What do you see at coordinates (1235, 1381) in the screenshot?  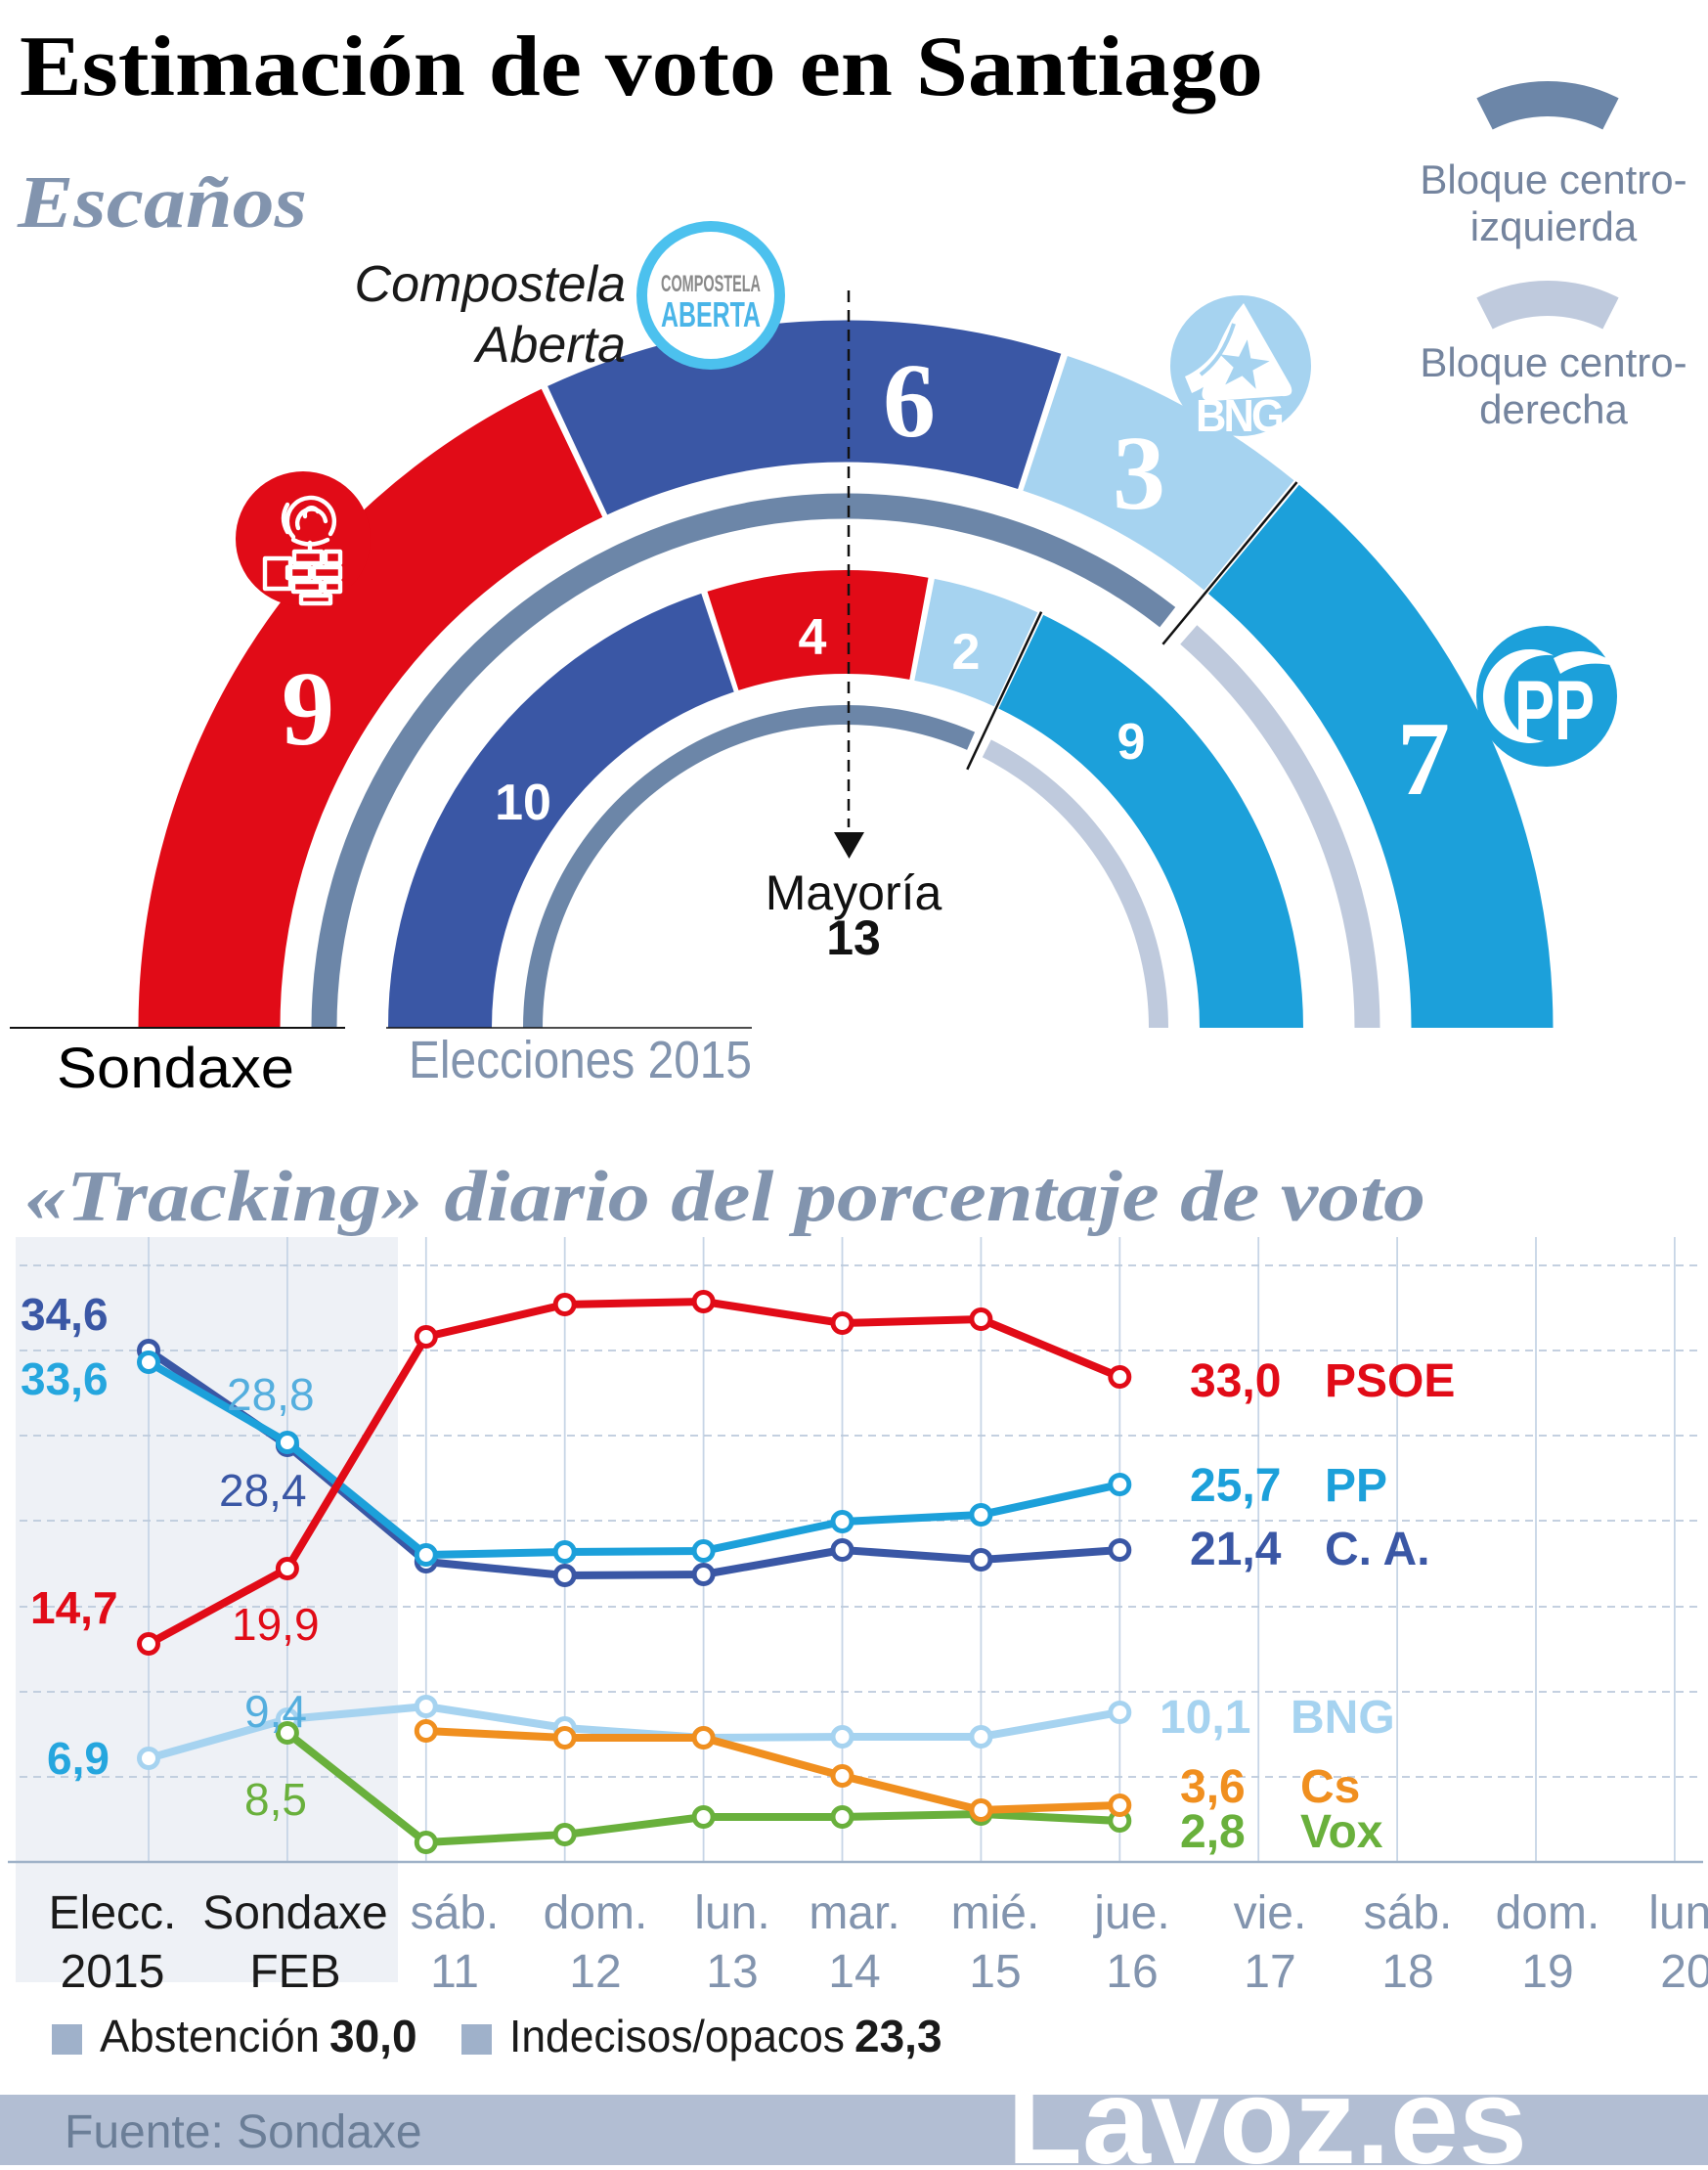 I see `svg-text: 33,0` at bounding box center [1235, 1381].